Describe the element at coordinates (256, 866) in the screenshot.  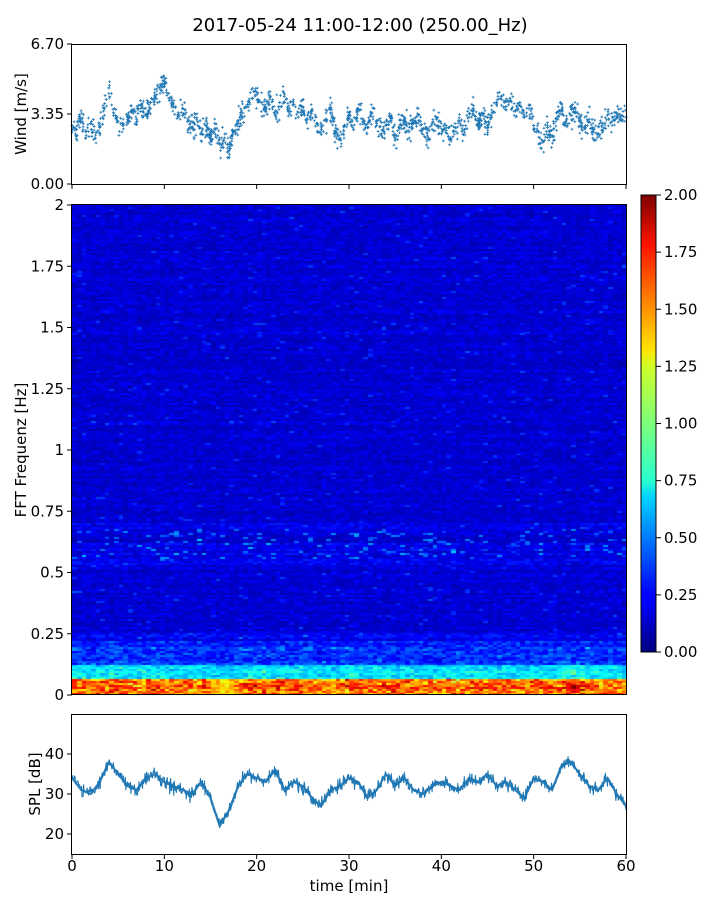
I see `spl-xtick-label: 20` at that location.